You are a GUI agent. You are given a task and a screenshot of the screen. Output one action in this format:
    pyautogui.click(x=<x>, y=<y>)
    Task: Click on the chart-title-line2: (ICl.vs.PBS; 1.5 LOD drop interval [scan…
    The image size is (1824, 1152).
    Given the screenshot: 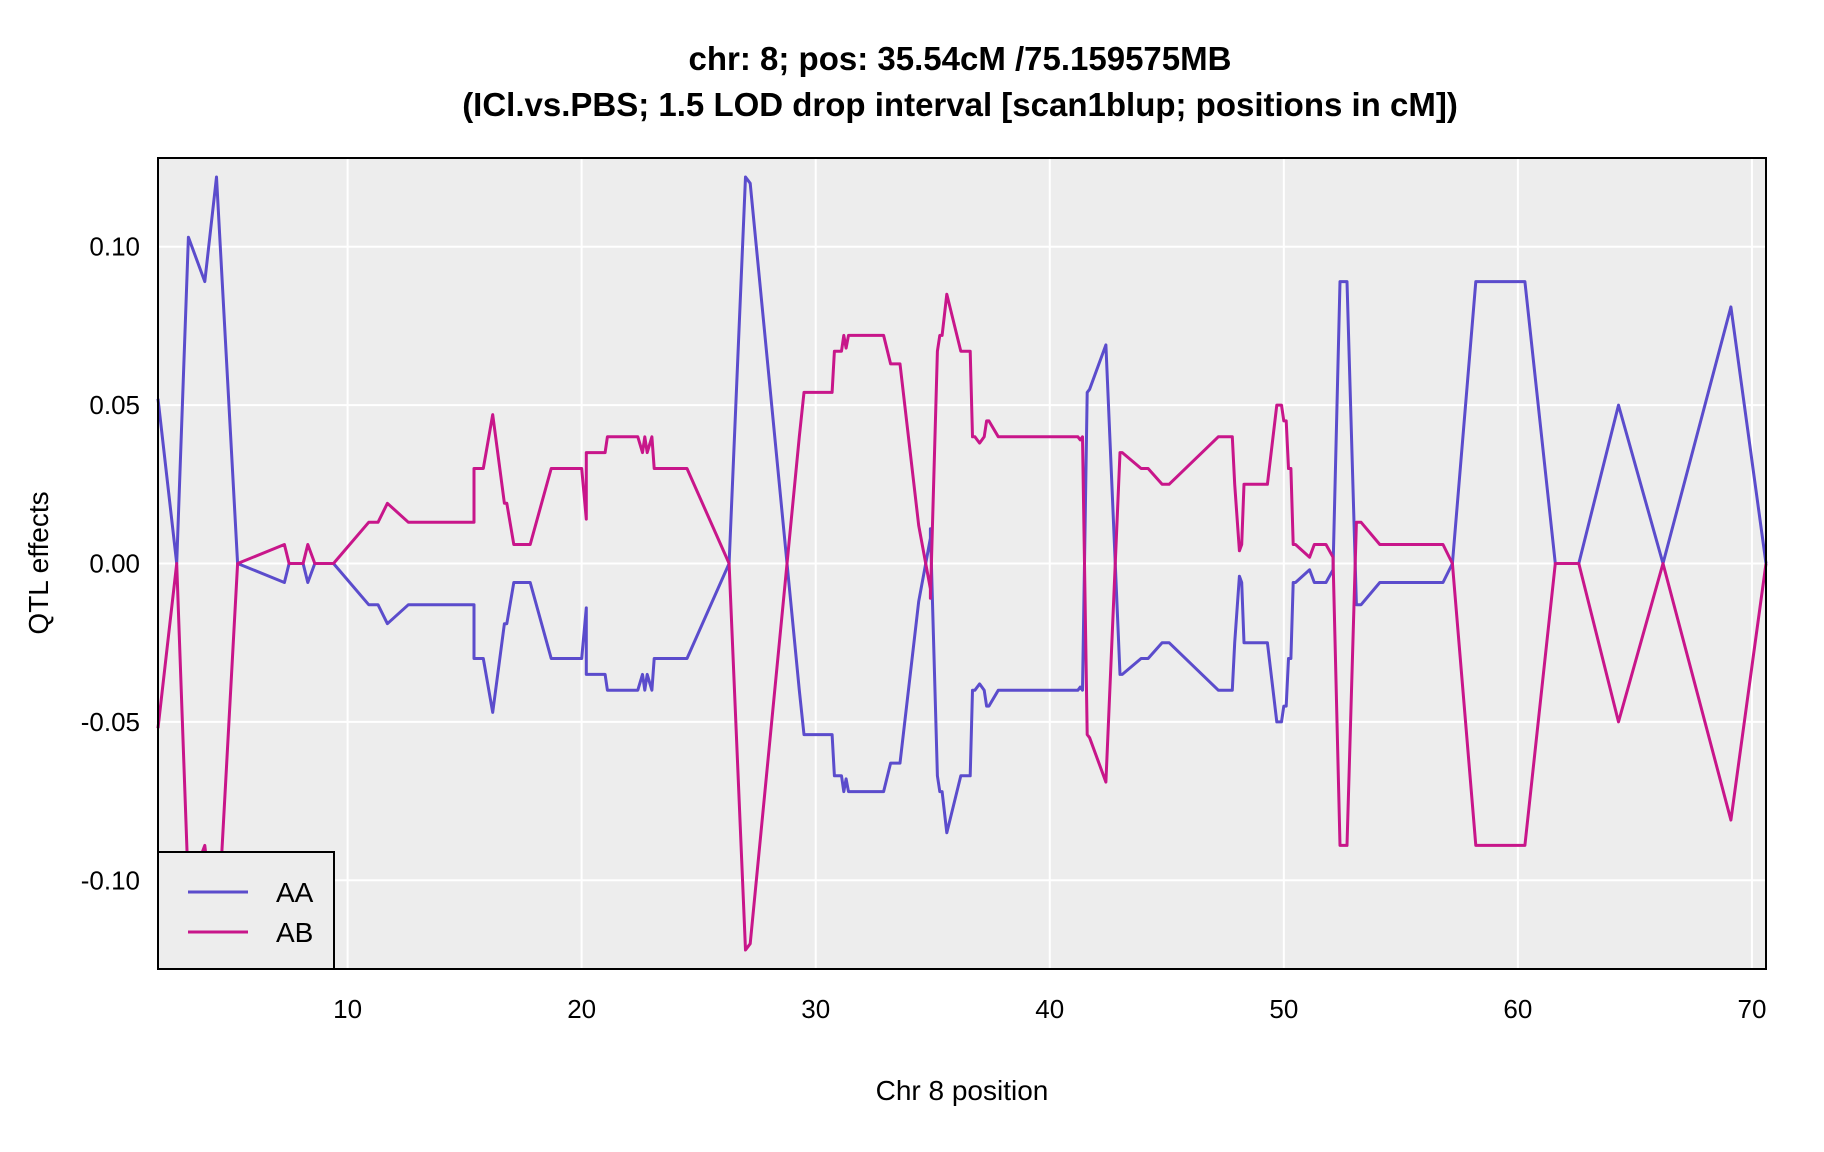 What is the action you would take?
    pyautogui.click(x=960, y=104)
    